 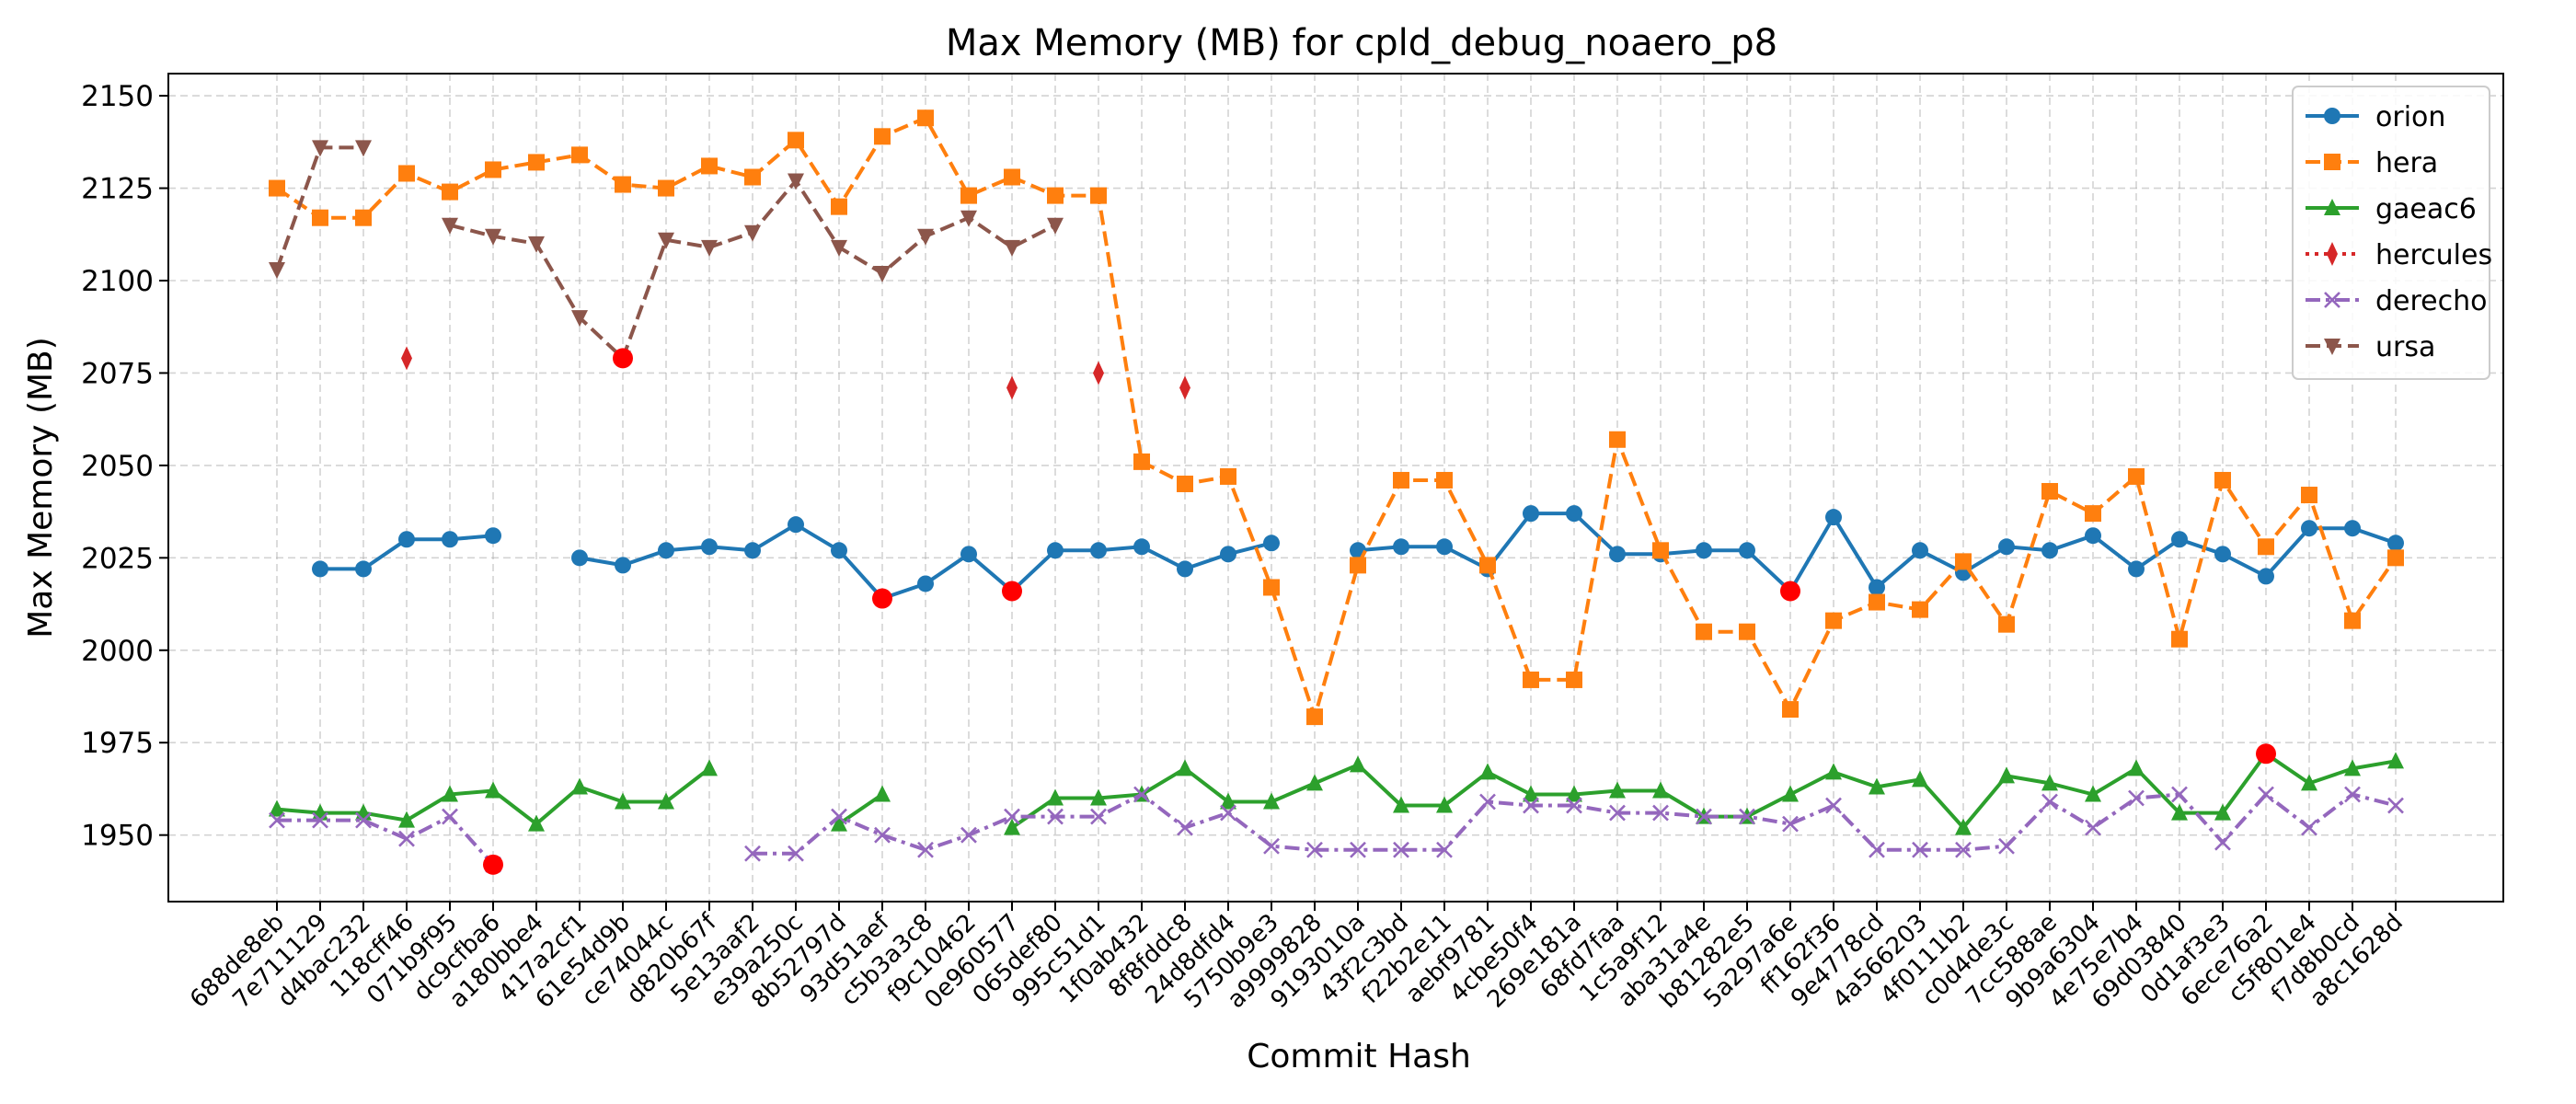 I want to click on legend-item-orion: orion, so click(x=2375, y=117).